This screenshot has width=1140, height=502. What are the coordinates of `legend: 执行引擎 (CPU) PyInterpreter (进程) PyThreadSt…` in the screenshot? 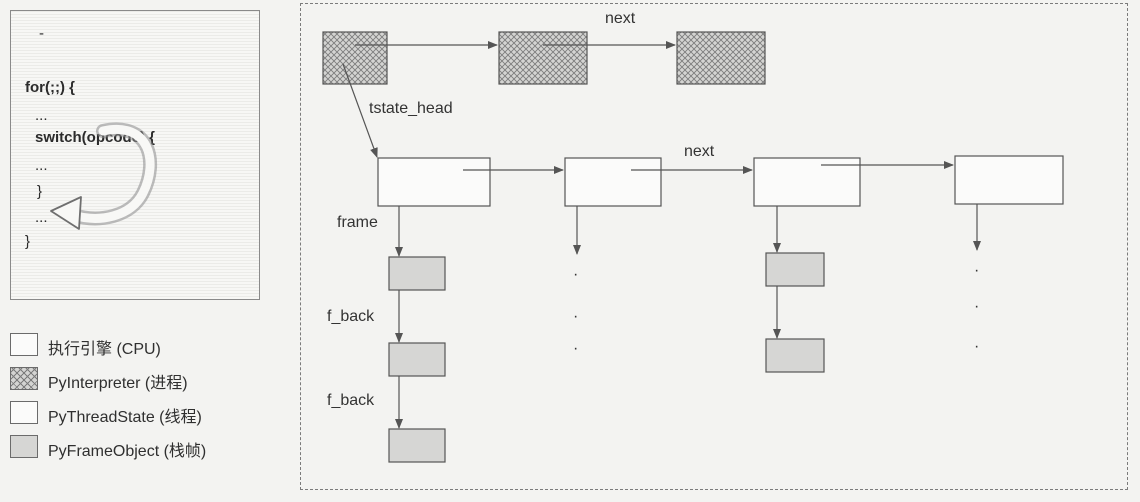 It's located at (155, 400).